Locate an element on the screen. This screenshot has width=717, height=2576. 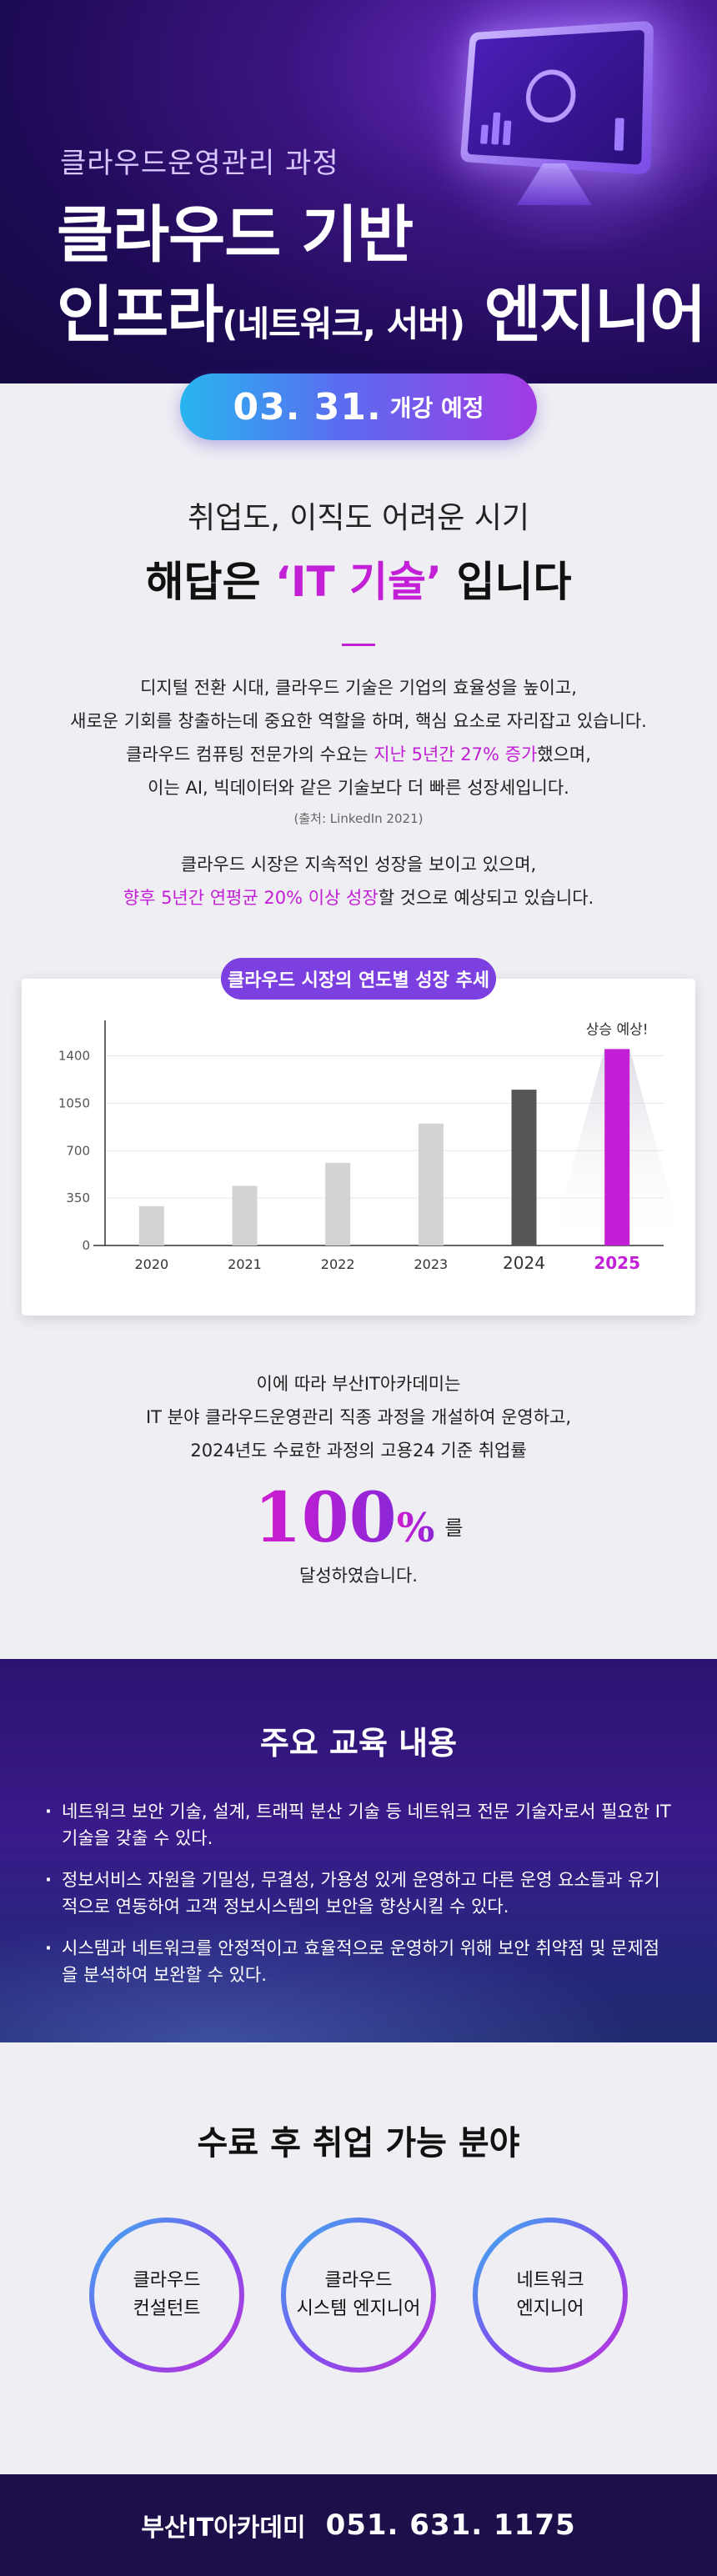
x-tick-label: 2020 is located at coordinates (151, 1264).